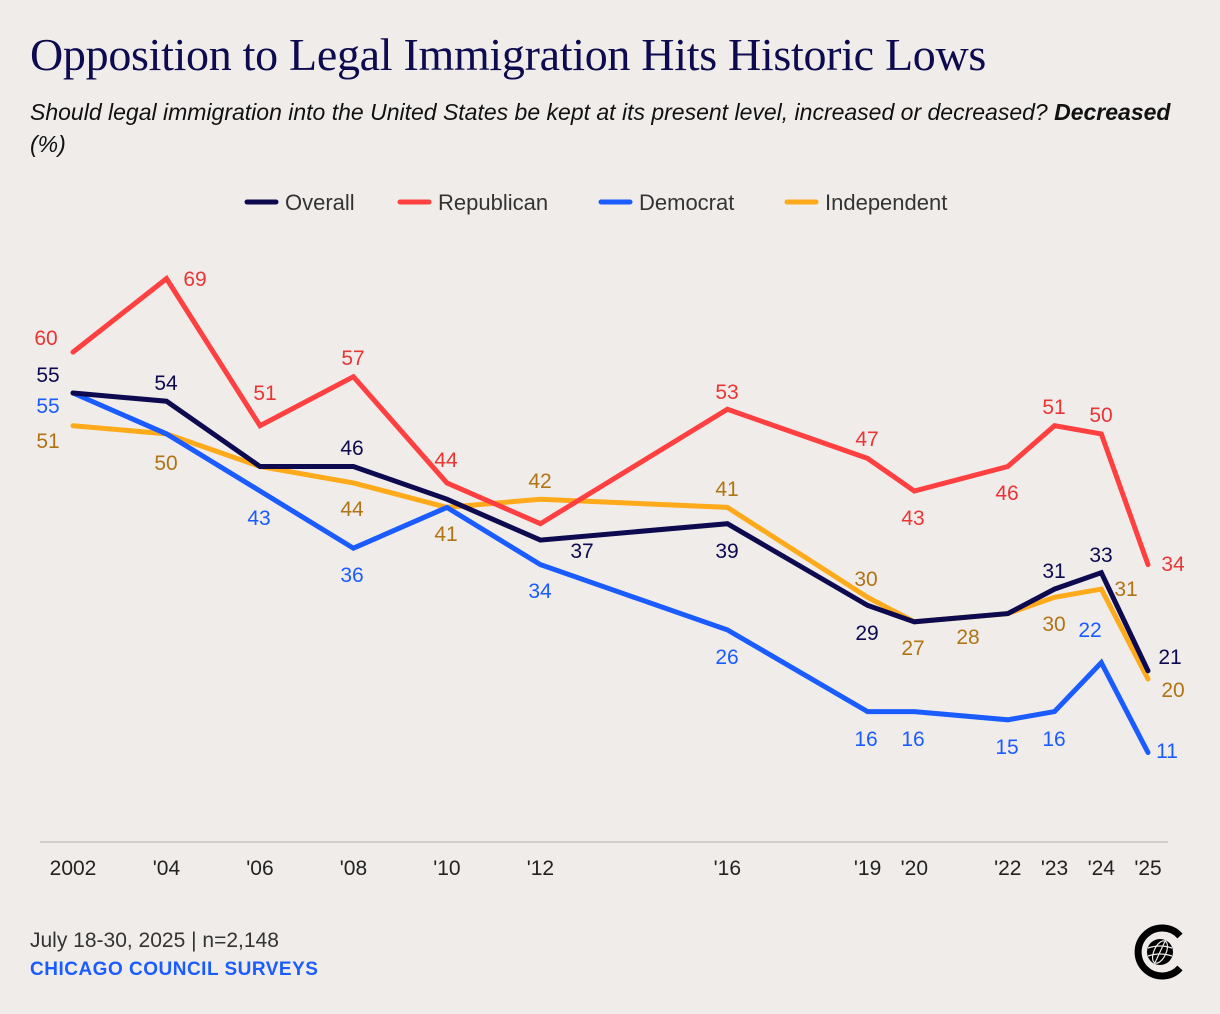  Describe the element at coordinates (539, 481) in the screenshot. I see `data-label-independent: 42` at that location.